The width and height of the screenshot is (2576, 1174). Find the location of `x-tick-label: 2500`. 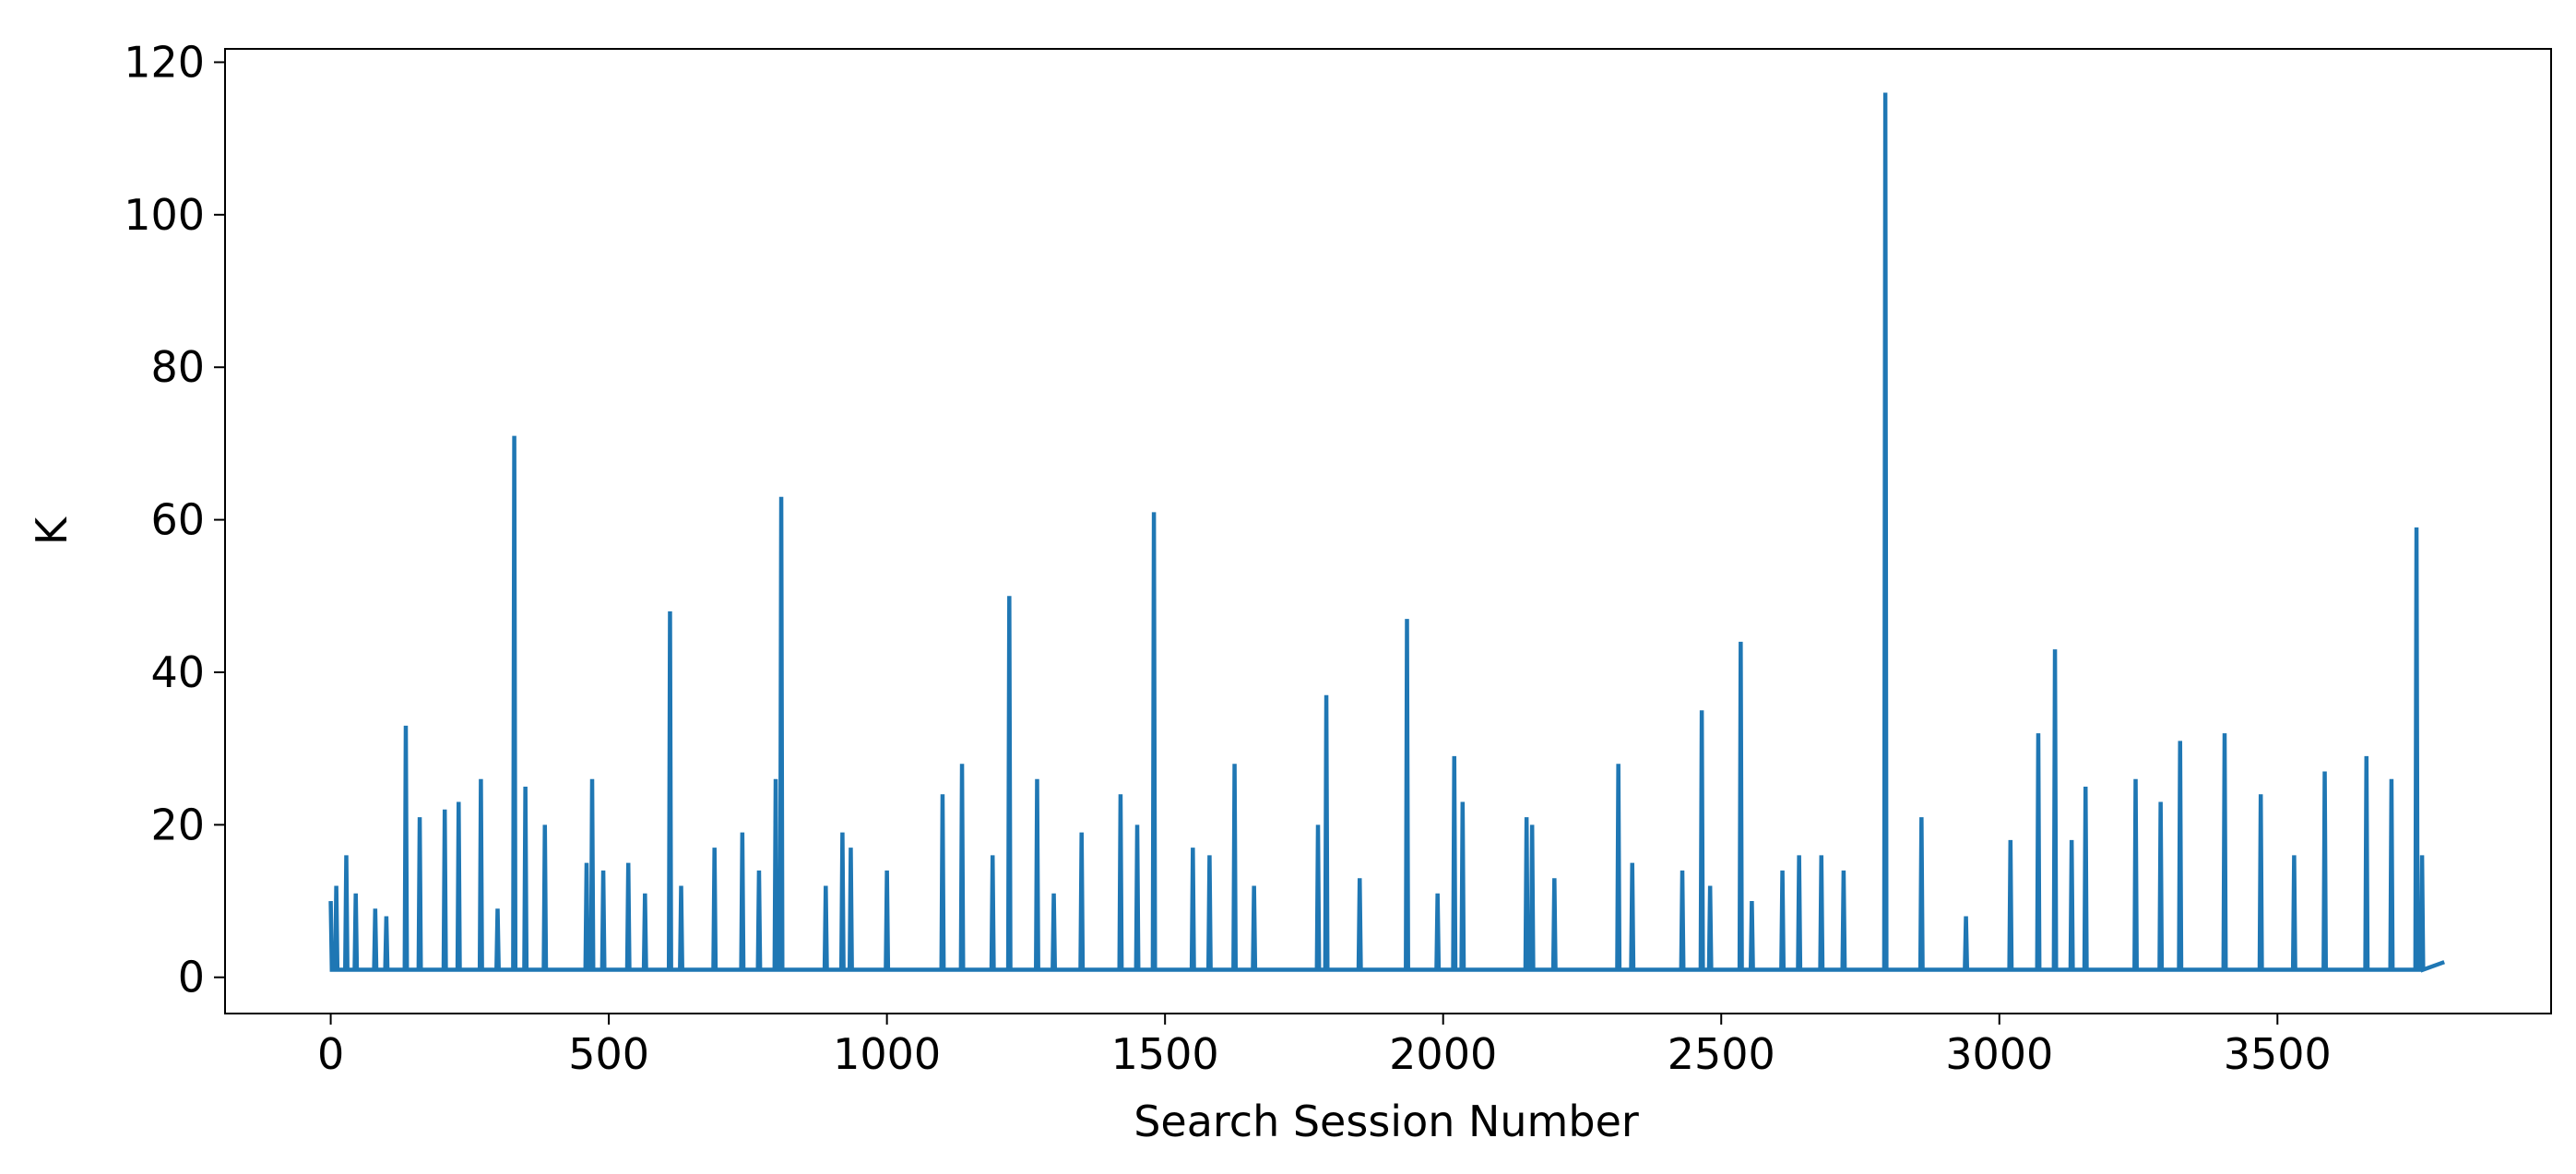

x-tick-label: 2500 is located at coordinates (1721, 1054).